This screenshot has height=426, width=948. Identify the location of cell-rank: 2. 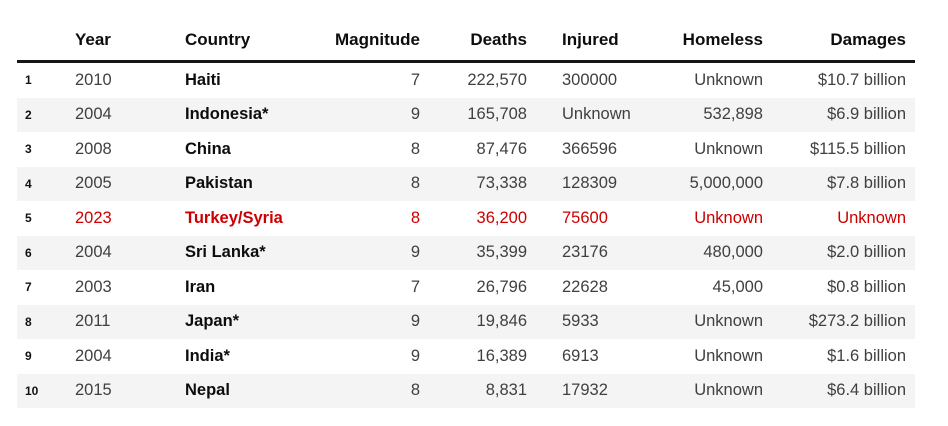
(28, 114).